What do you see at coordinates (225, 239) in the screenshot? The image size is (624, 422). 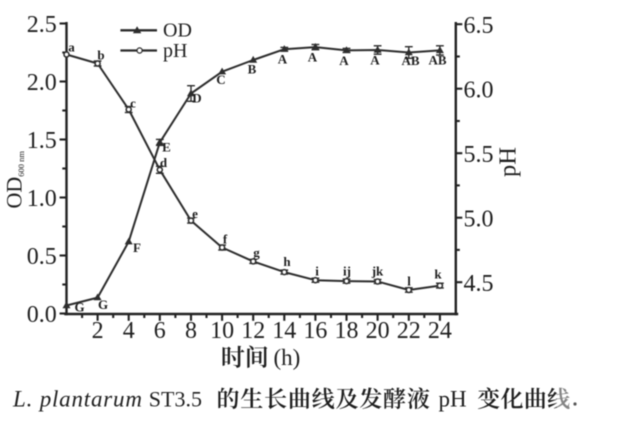 I see `svg-text: f` at bounding box center [225, 239].